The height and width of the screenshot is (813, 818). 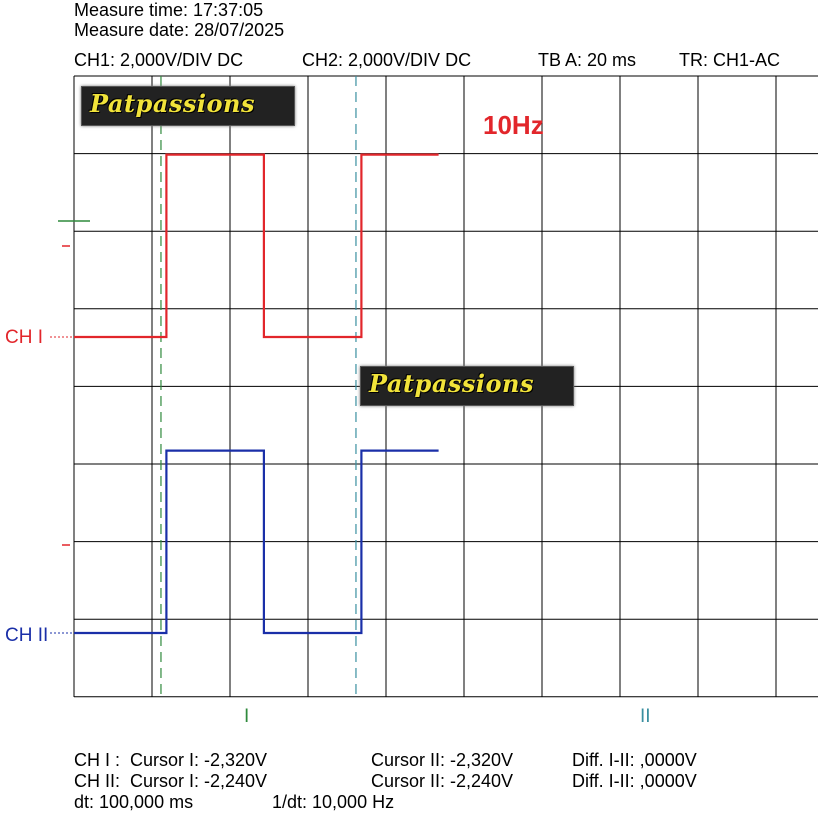 What do you see at coordinates (730, 60) in the screenshot?
I see `trigger-setting: TR: CH1-AC` at bounding box center [730, 60].